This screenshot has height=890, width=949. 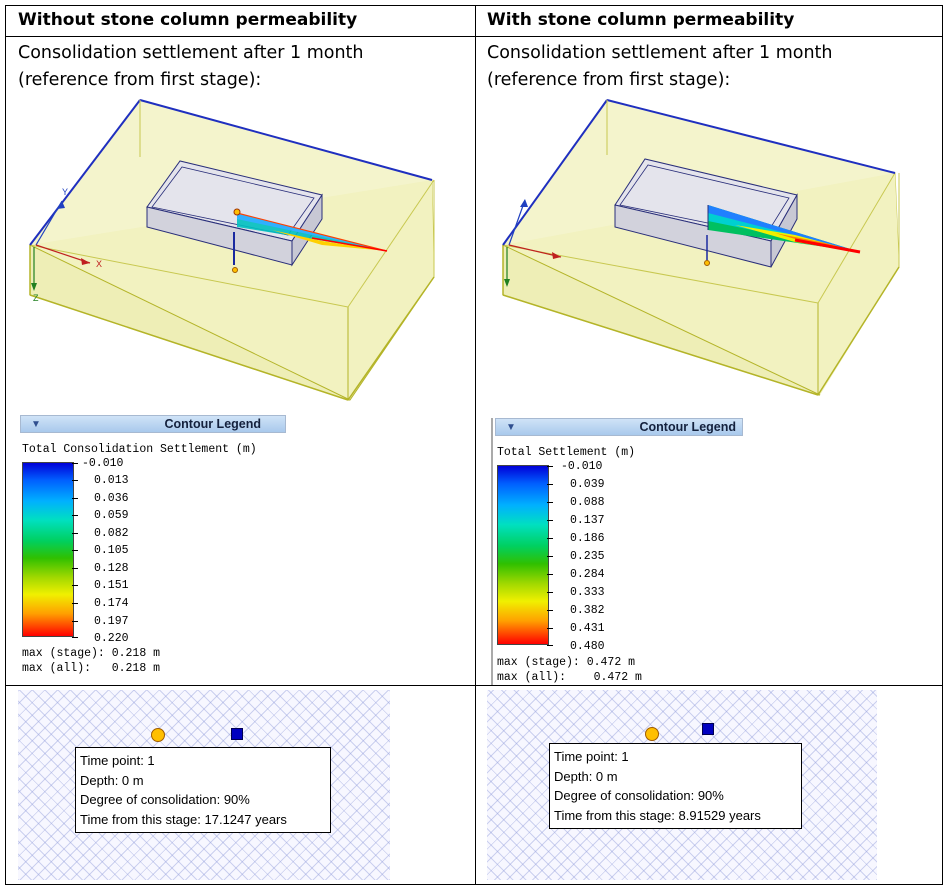 I want to click on legend-tick-label: 0.105, so click(x=111, y=550).